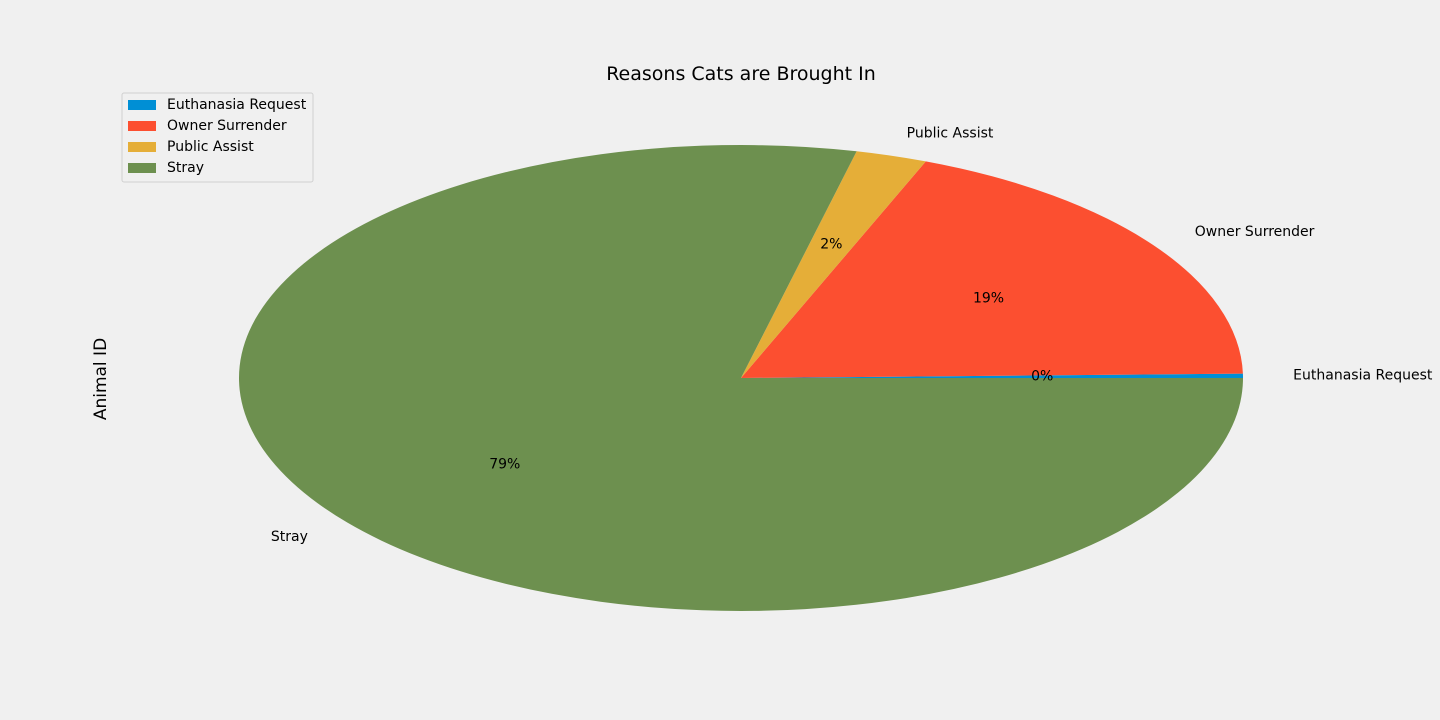  Describe the element at coordinates (142, 105) in the screenshot. I see `legend-swatch-euthanasia-request` at that location.